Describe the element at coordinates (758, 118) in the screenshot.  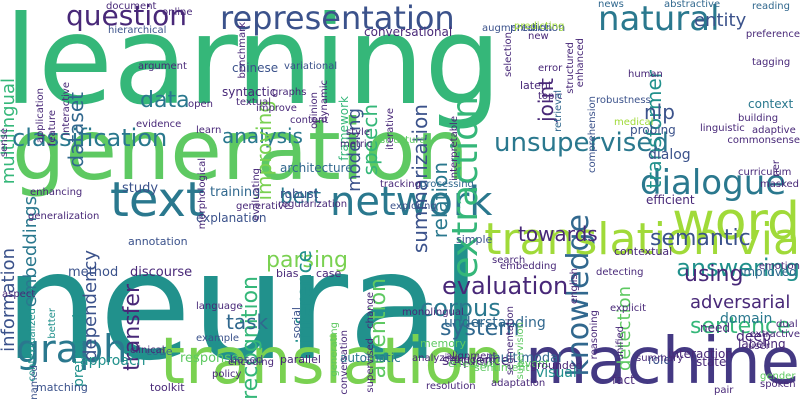
I see `word-building: building` at that location.